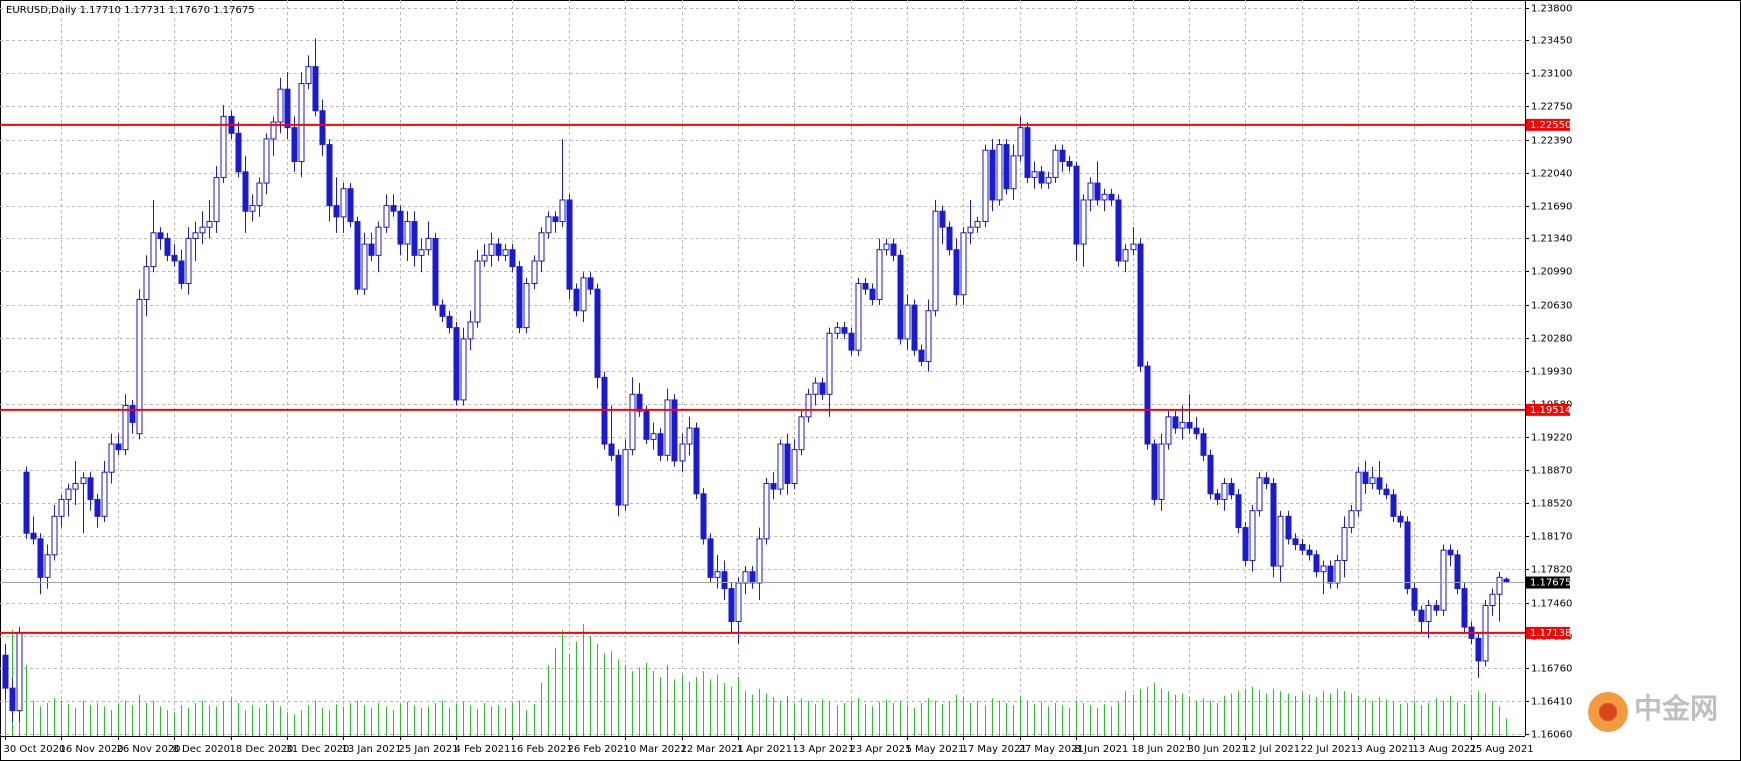  What do you see at coordinates (1550, 410) in the screenshot?
I see `level-label: 1.19514` at bounding box center [1550, 410].